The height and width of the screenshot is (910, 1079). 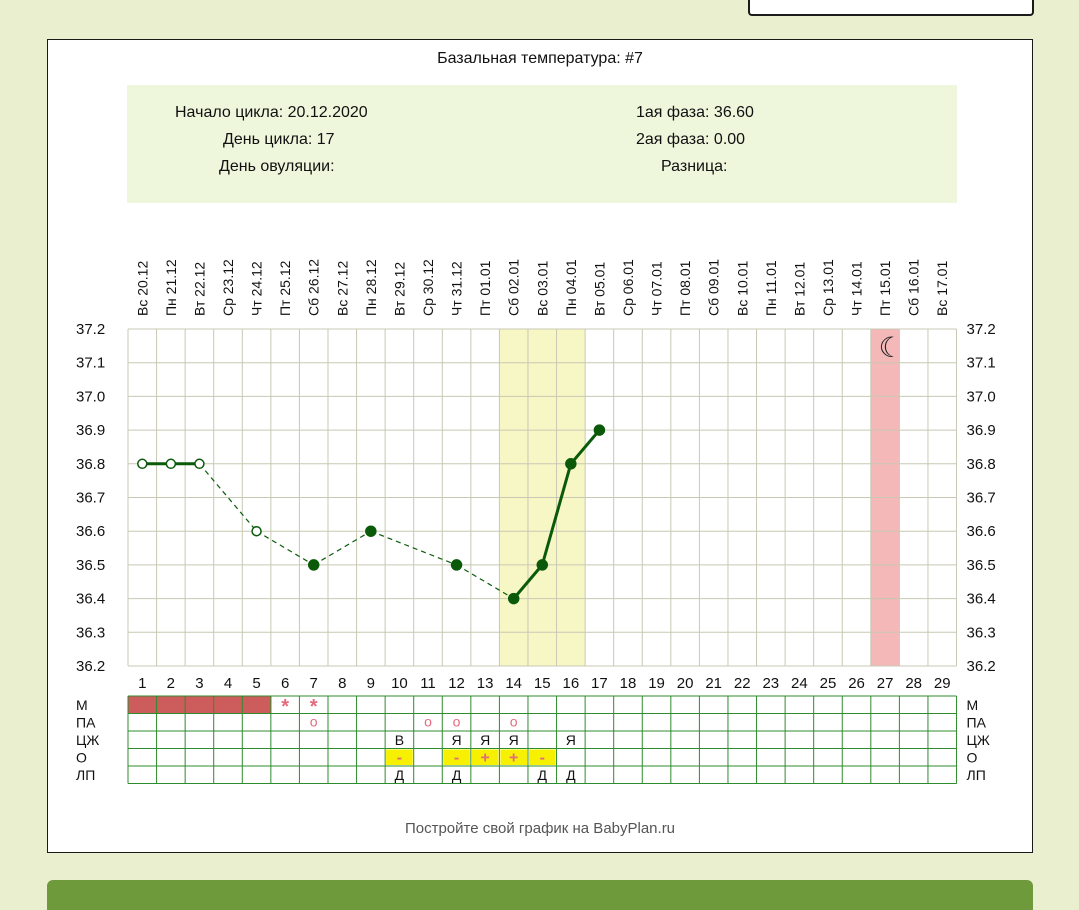 I want to click on x-date-label: Сб 09.01, so click(x=714, y=287).